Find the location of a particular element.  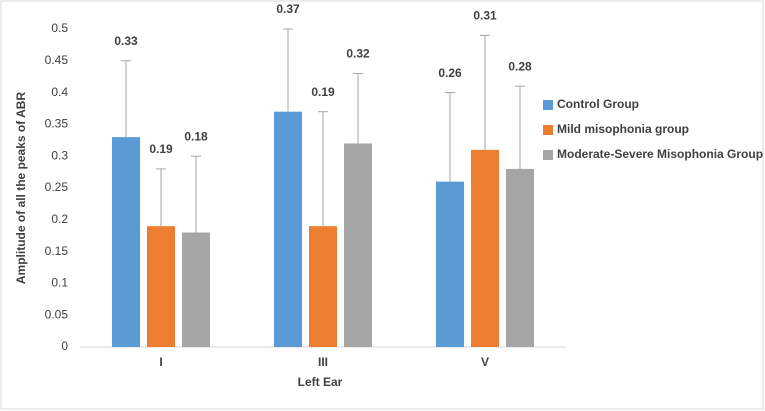

y-tick-label: 0.5 is located at coordinates (59, 28).